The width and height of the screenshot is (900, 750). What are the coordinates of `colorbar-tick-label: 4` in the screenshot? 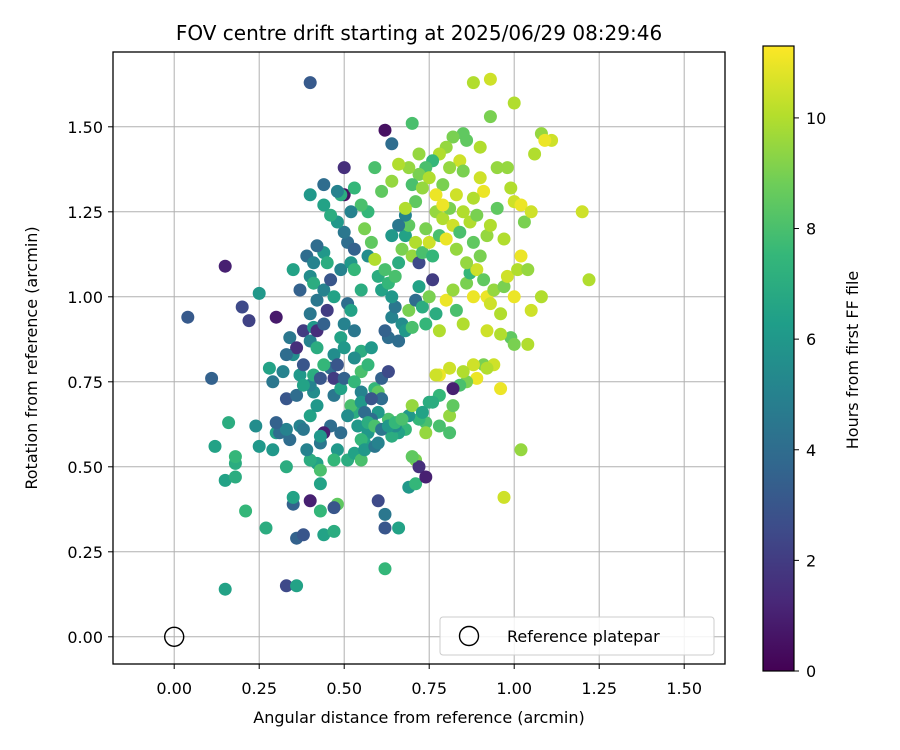 It's located at (811, 450).